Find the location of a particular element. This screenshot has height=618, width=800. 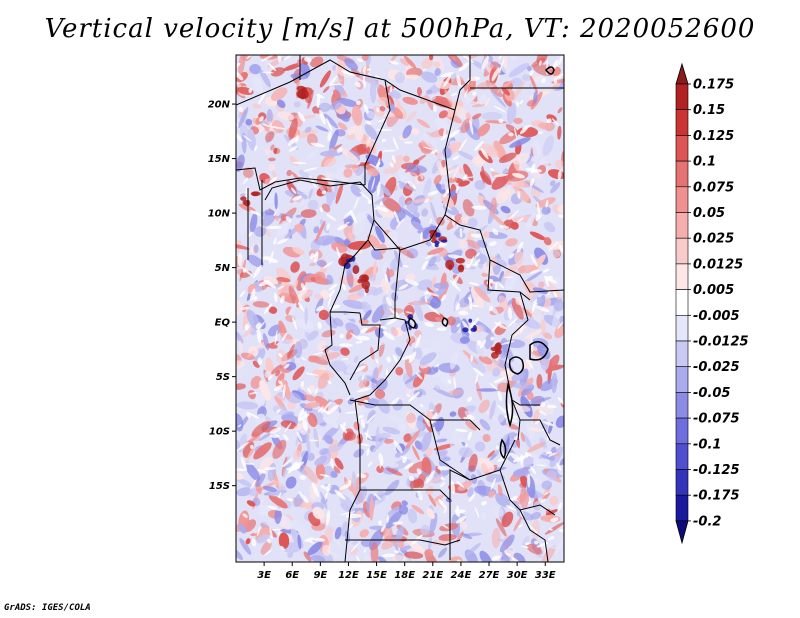

longitude-axis: 3E 6E 9E 12E 15E 18E 21E 24E 27E 30E 33E is located at coordinates (406, 571).